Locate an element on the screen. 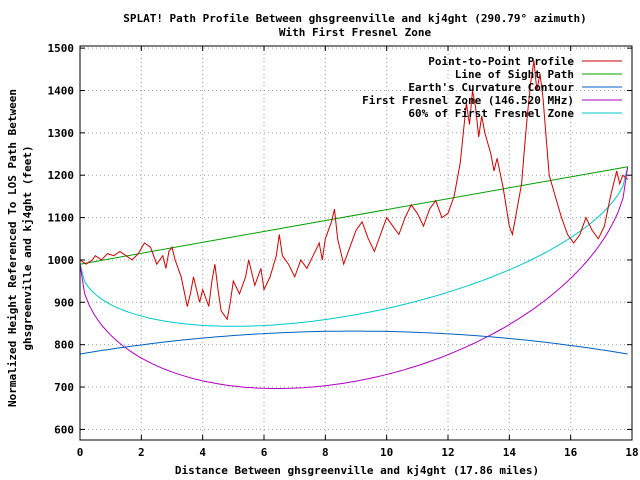  series-earth-curvature-line is located at coordinates (353, 342).